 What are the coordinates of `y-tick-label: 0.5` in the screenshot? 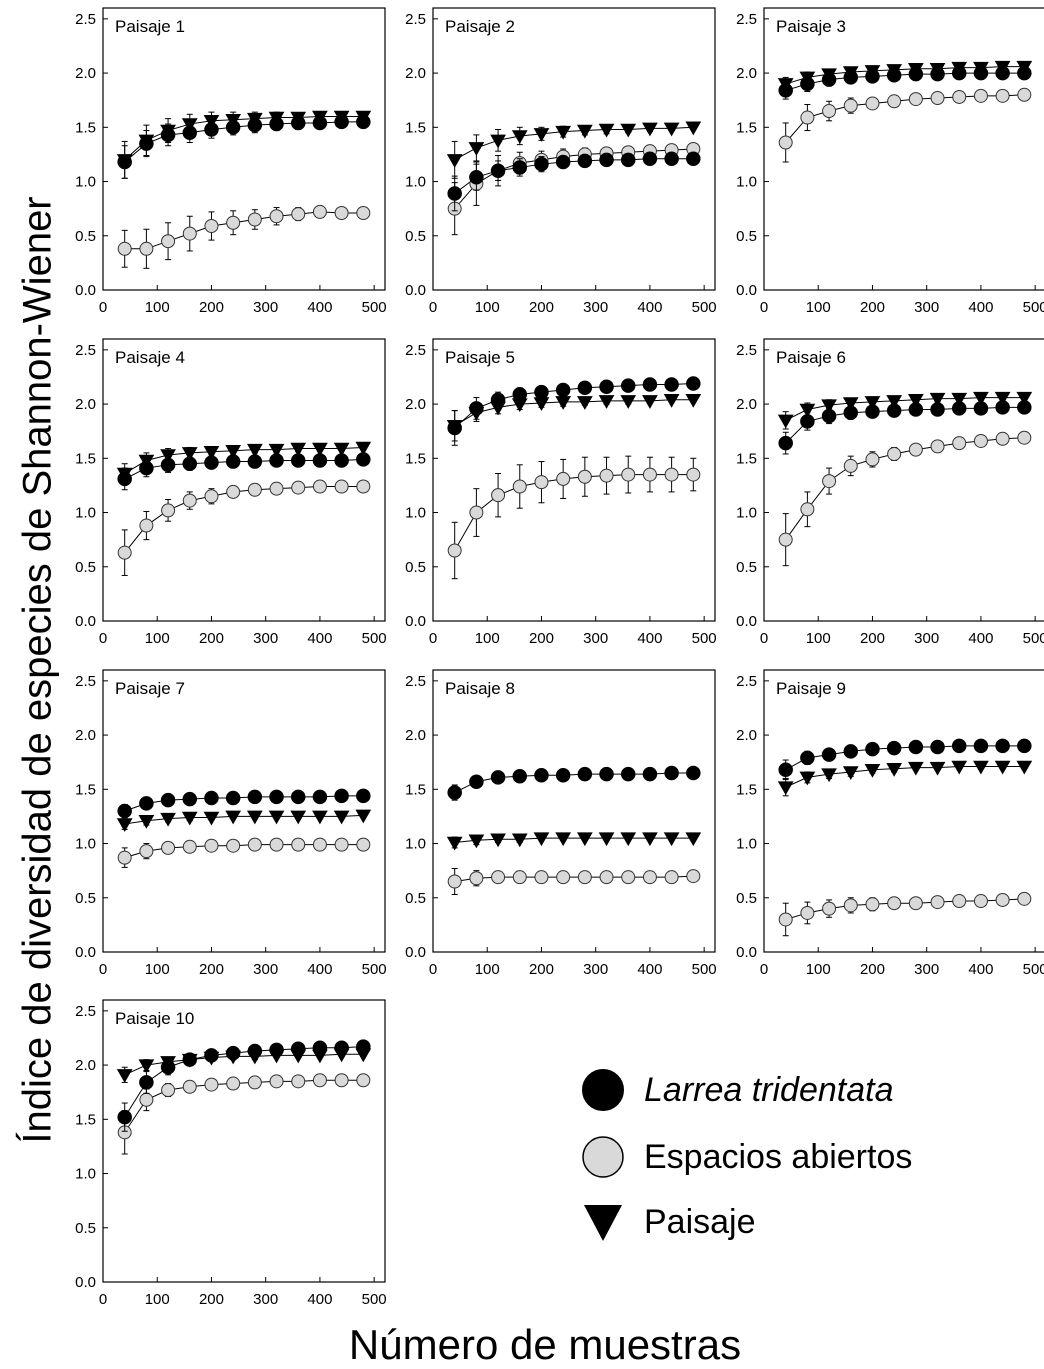 It's located at (746, 898).